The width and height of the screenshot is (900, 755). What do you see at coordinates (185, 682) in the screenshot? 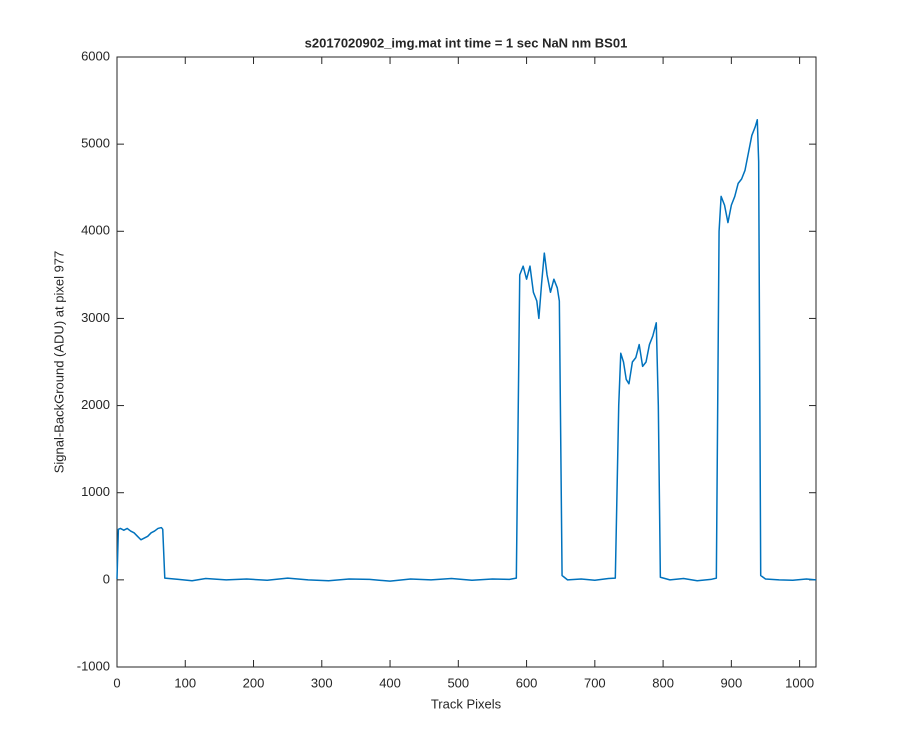
I see `x-tick-label: 100` at bounding box center [185, 682].